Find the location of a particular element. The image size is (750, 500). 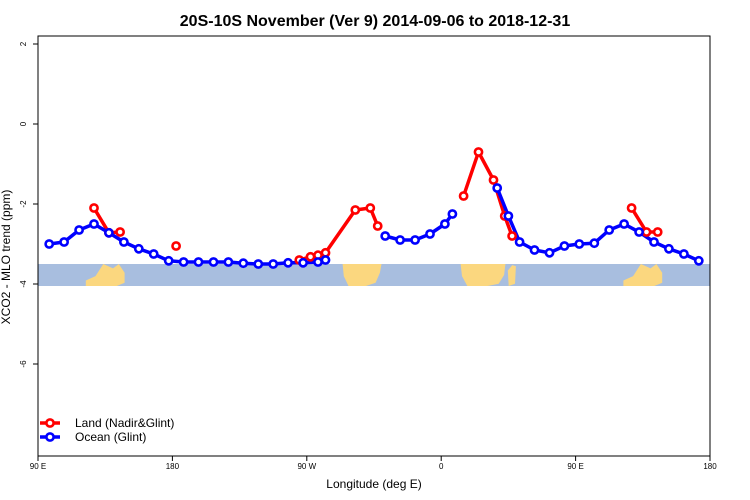

y-axis-label: XCO2 - MLO trend (ppm) is located at coordinates (6, 257).